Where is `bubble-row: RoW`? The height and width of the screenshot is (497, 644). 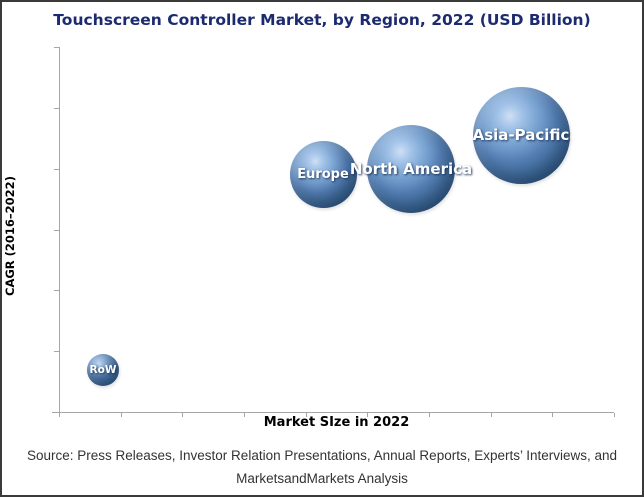 bubble-row: RoW is located at coordinates (103, 370).